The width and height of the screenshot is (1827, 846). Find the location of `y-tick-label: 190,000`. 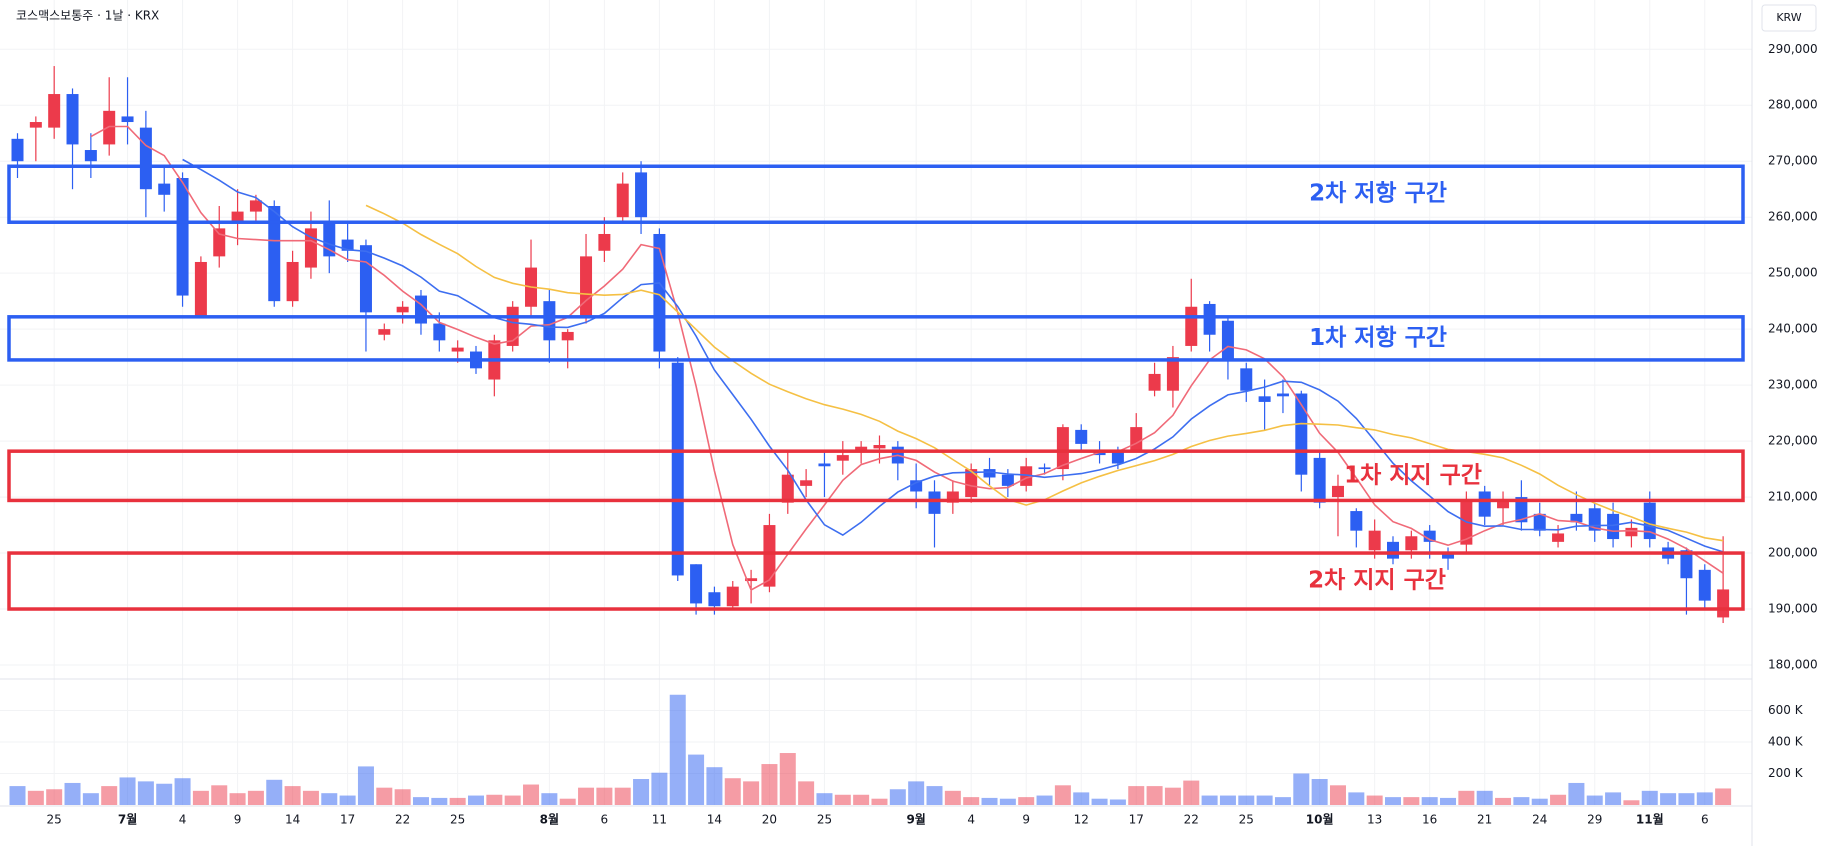

y-tick-label: 190,000 is located at coordinates (1793, 609).